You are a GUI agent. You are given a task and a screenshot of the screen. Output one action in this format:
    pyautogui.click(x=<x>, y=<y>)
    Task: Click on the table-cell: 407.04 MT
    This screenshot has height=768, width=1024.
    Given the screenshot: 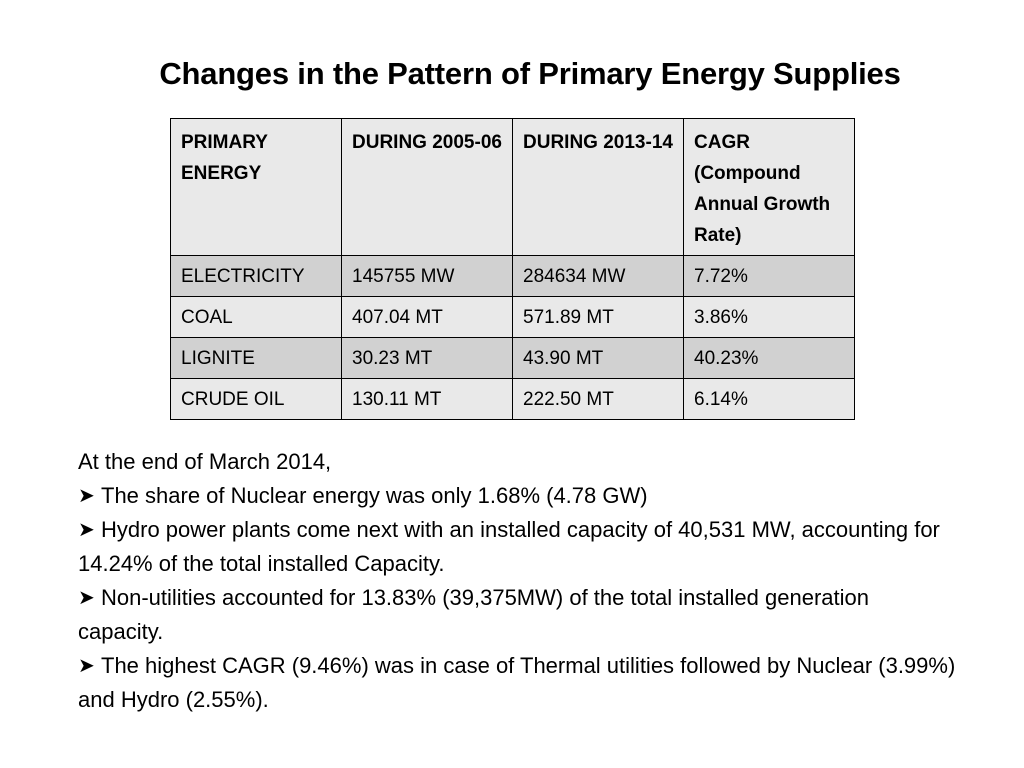 What is the action you would take?
    pyautogui.click(x=427, y=317)
    